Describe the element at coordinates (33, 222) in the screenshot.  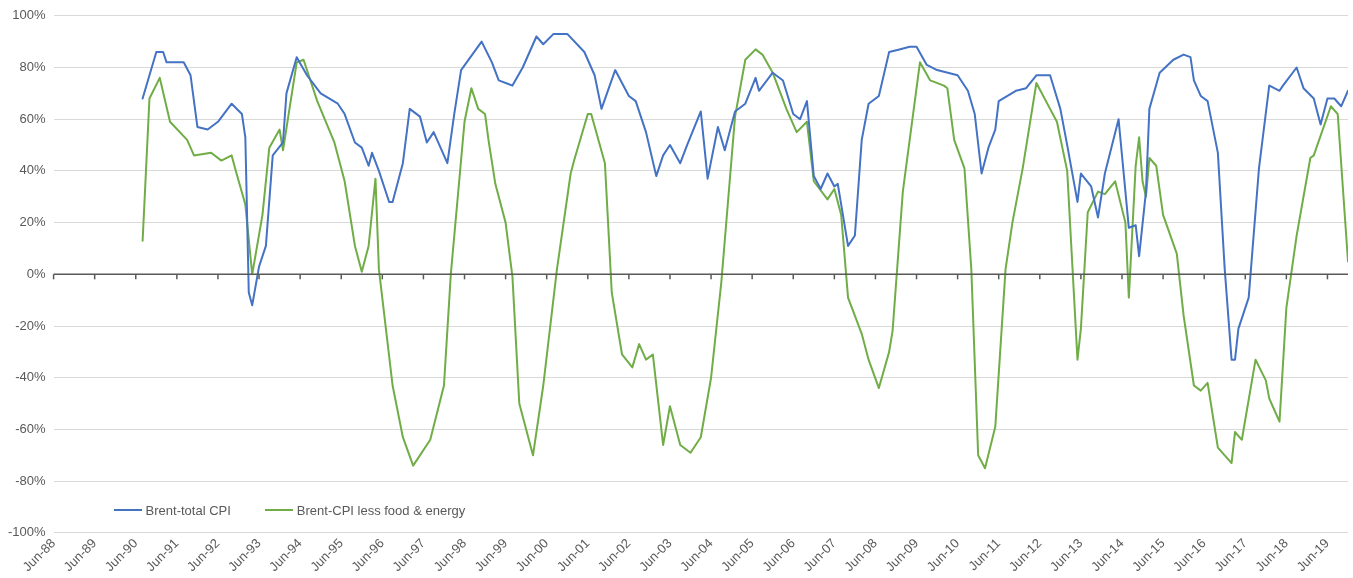
I see `y-tick-label: 20%` at that location.